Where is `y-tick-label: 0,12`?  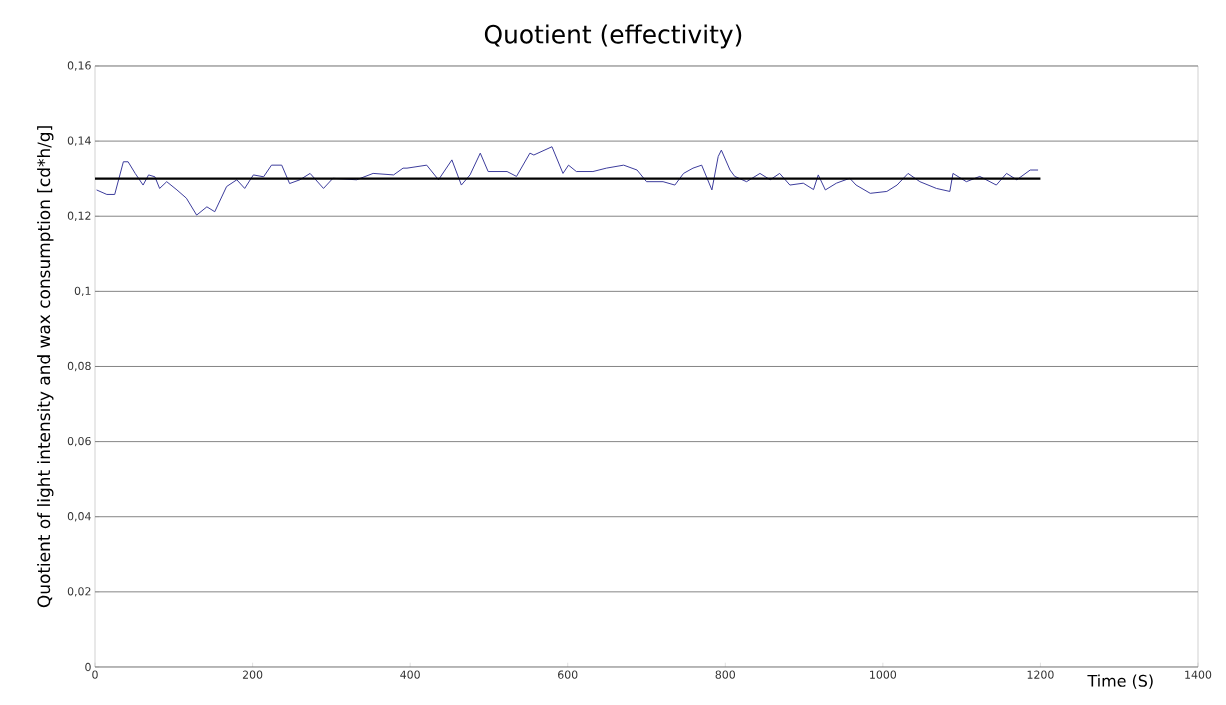
y-tick-label: 0,12 is located at coordinates (79, 216).